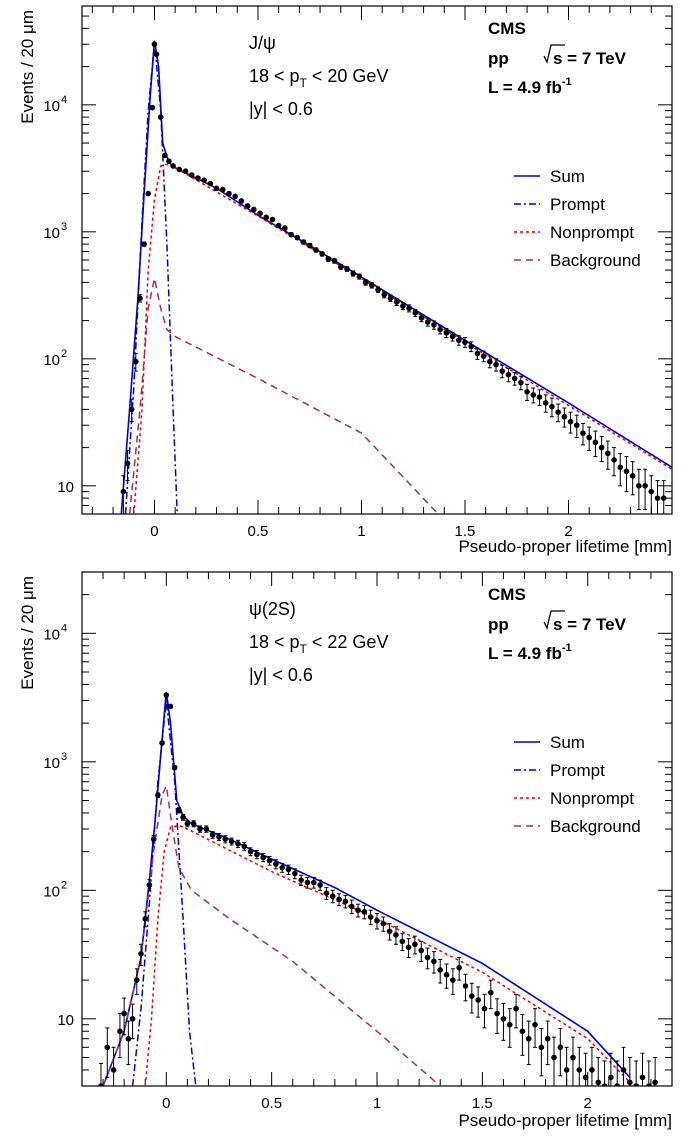  Describe the element at coordinates (465, 531) in the screenshot. I see `x-tick-label: 1.5` at that location.